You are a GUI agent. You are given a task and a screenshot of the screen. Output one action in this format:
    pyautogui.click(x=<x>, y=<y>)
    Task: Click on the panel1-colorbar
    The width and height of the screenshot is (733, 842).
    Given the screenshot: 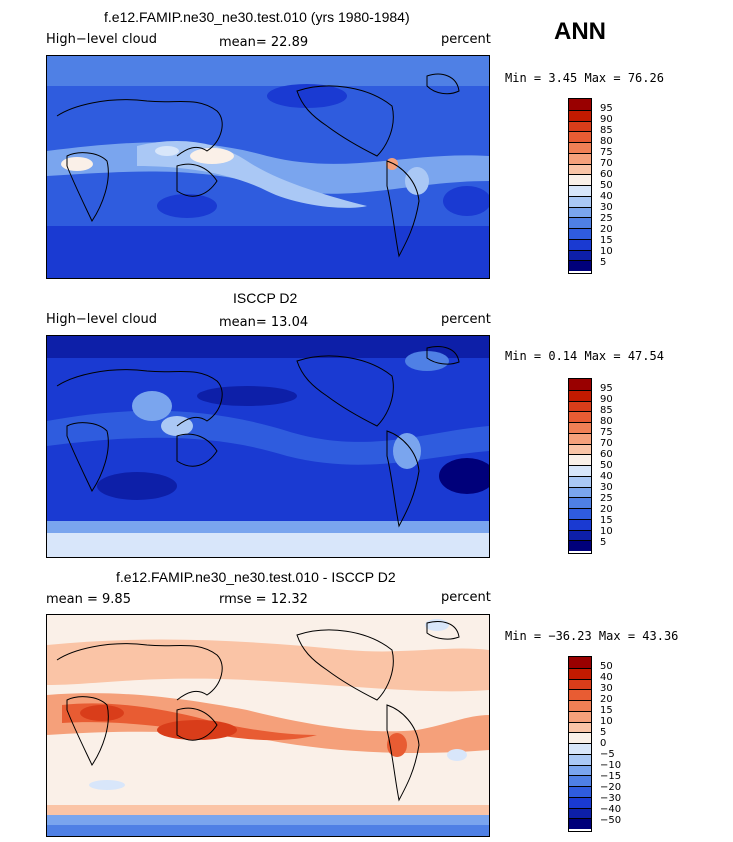 What is the action you would take?
    pyautogui.click(x=580, y=186)
    